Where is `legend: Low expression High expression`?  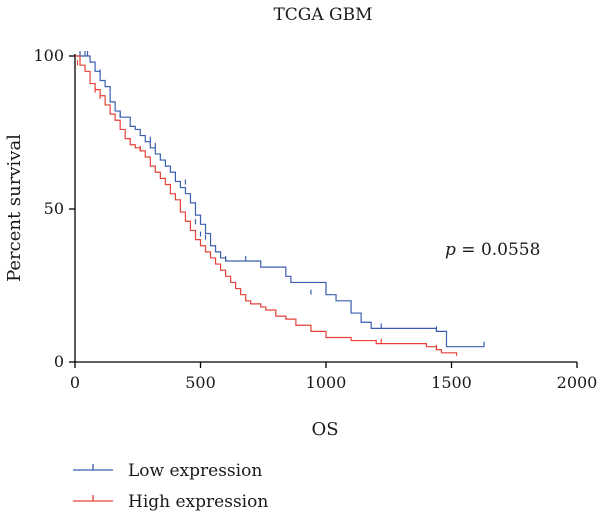 legend: Low expression High expression is located at coordinates (170, 486).